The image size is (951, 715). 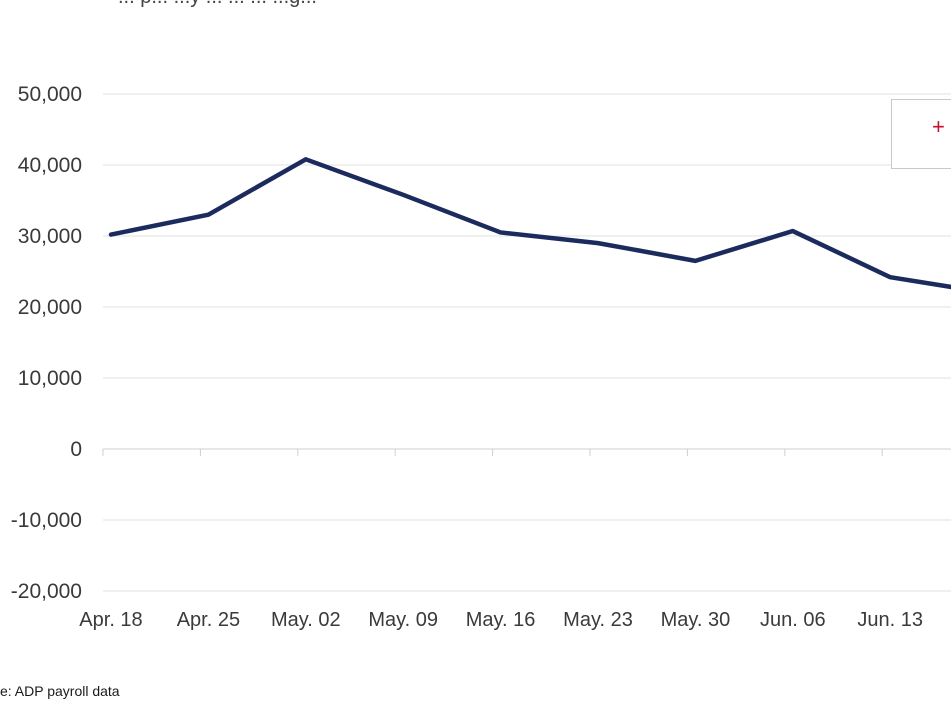 What do you see at coordinates (208, 620) in the screenshot?
I see `x-tick-label: Apr. 25` at bounding box center [208, 620].